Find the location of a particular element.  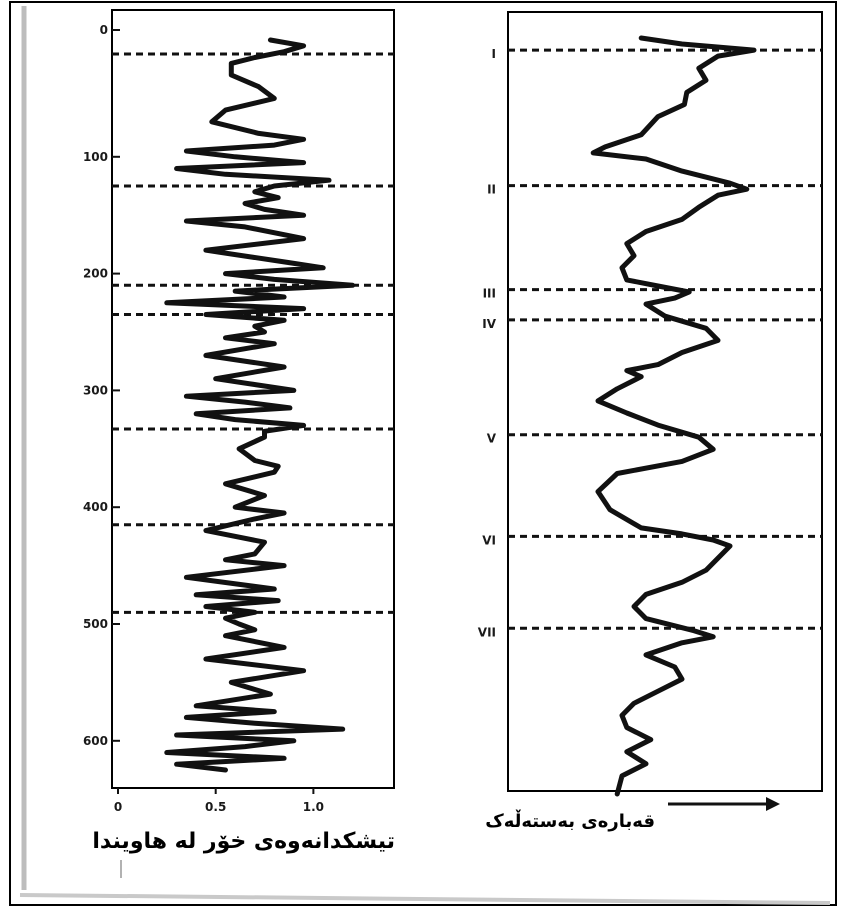

y-tick-label: 0 is located at coordinates (104, 30).